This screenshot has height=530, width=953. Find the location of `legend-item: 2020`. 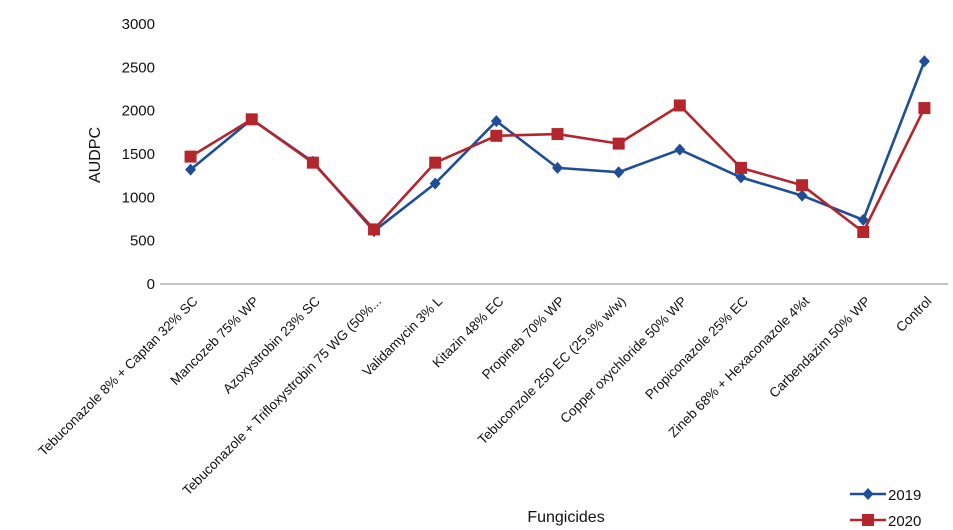

legend-item: 2020 is located at coordinates (885, 521).